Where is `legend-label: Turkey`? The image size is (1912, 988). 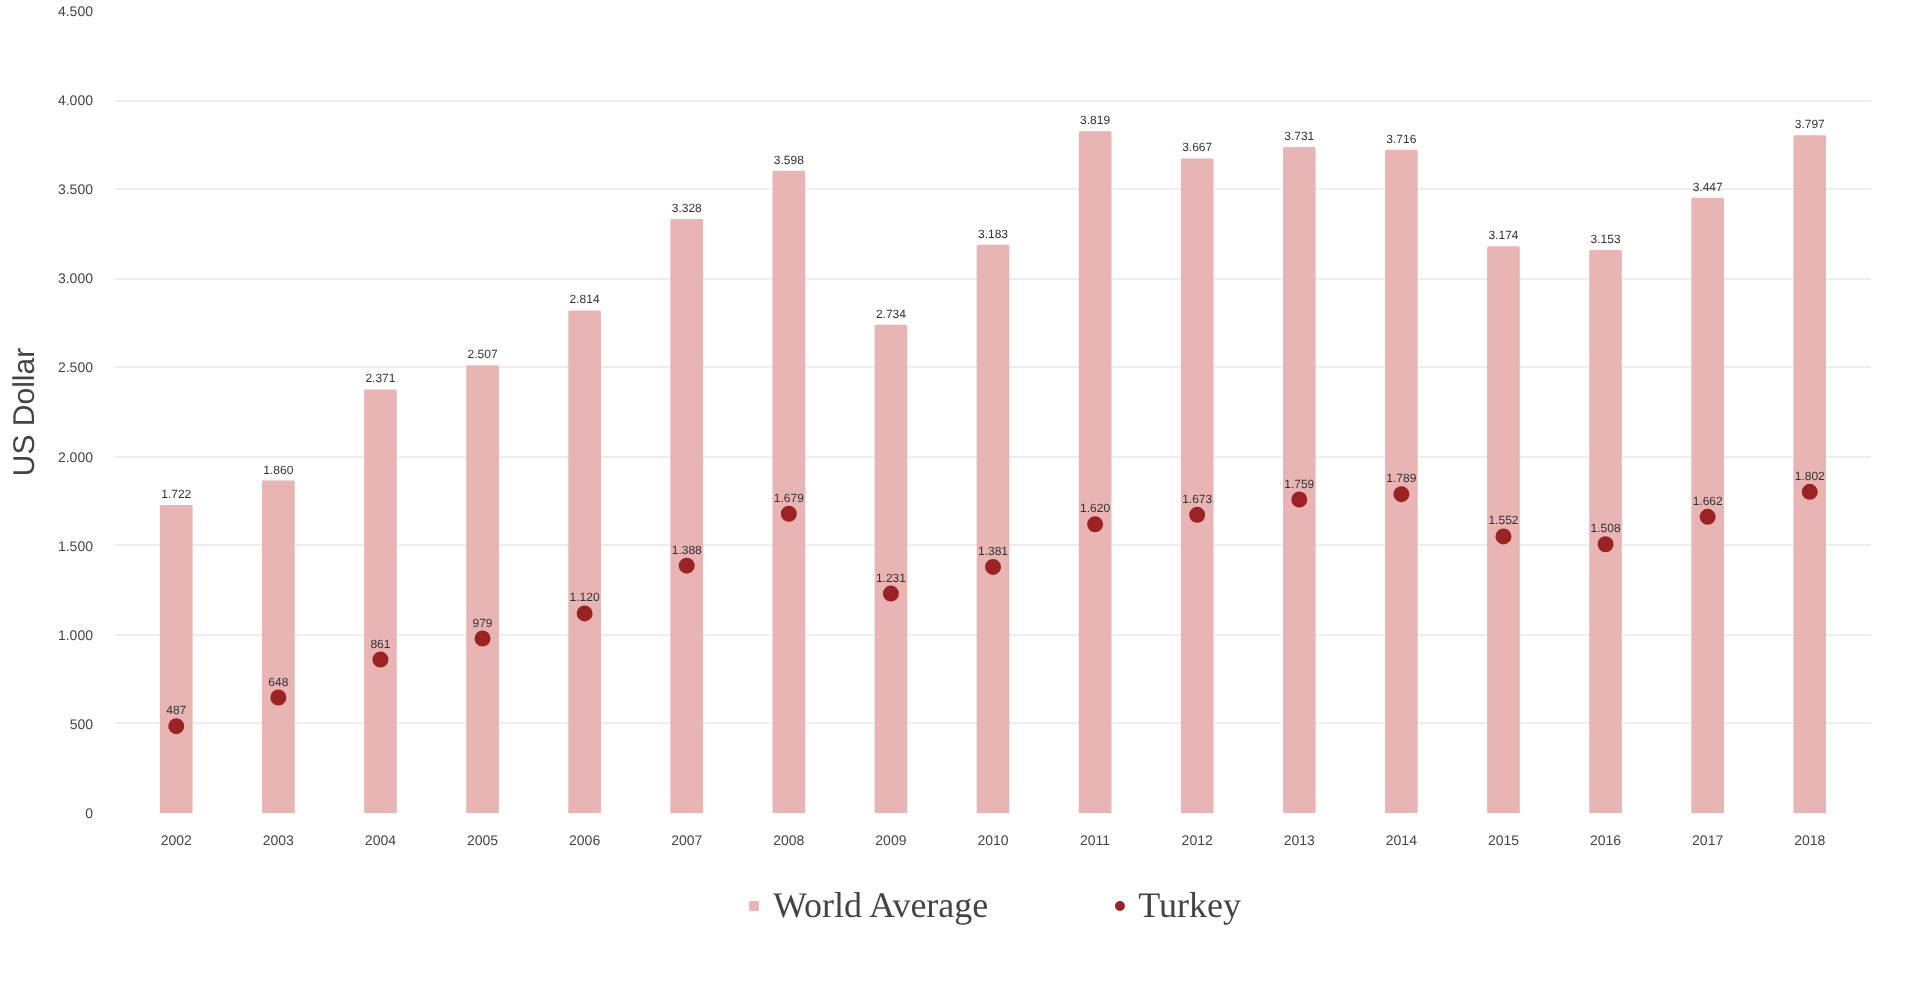 legend-label: Turkey is located at coordinates (1190, 905).